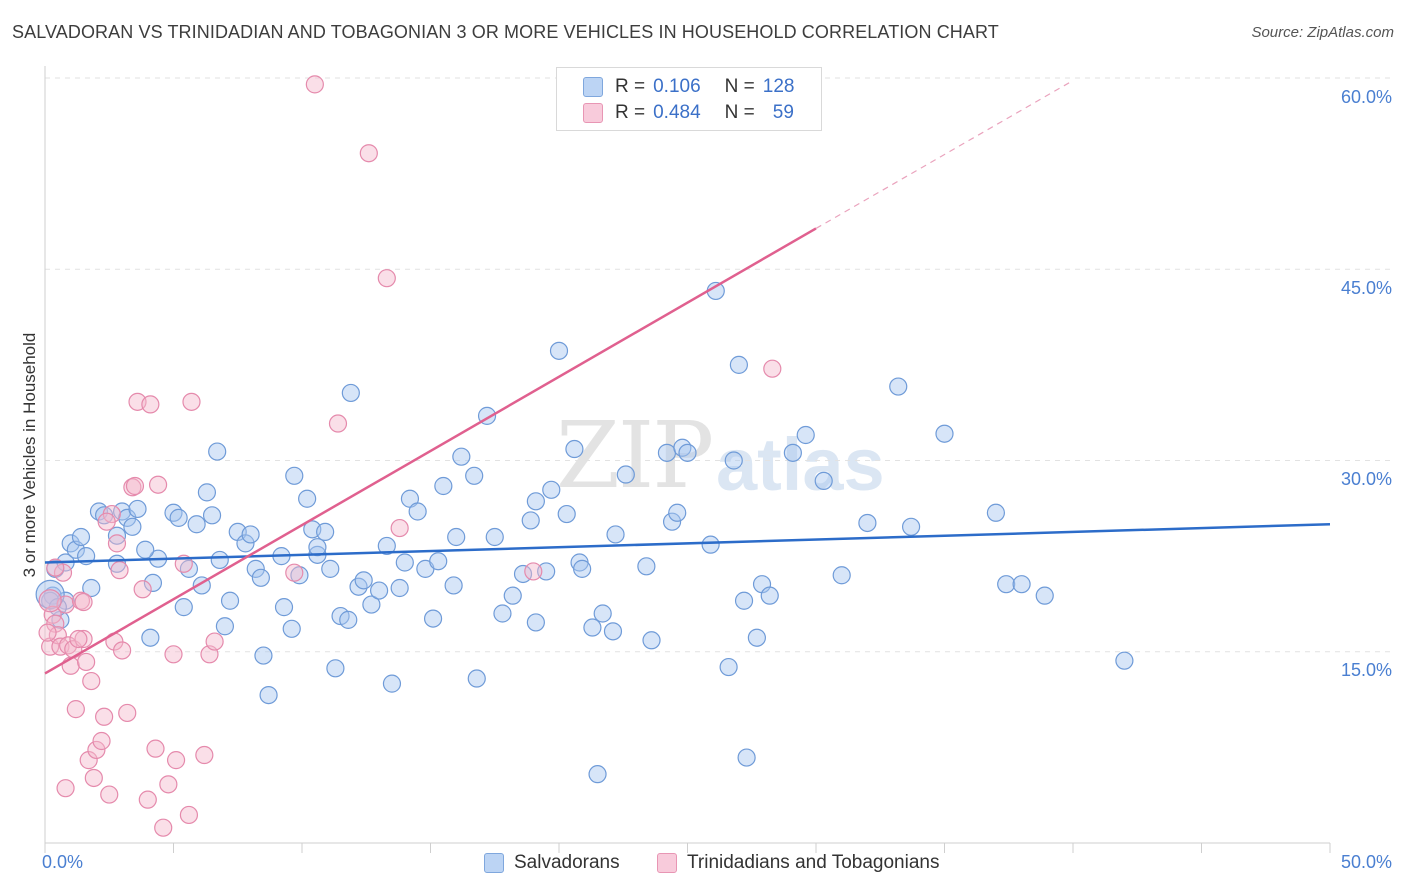 The image size is (1406, 892). Describe the element at coordinates (494, 863) in the screenshot. I see `bottom-legend-swatch-blue` at that location.